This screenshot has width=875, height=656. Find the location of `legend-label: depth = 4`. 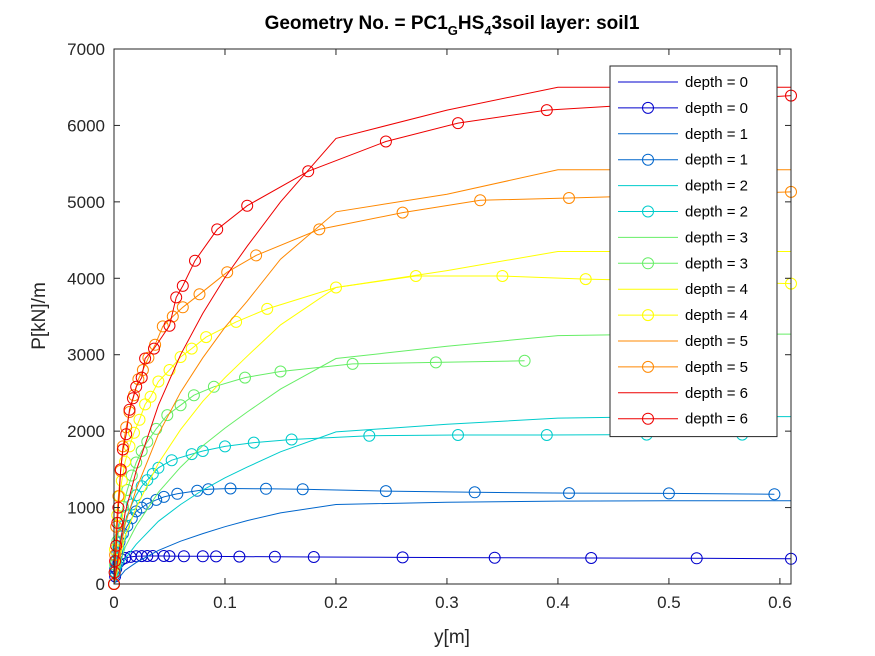

legend-label: depth = 4 is located at coordinates (716, 289).